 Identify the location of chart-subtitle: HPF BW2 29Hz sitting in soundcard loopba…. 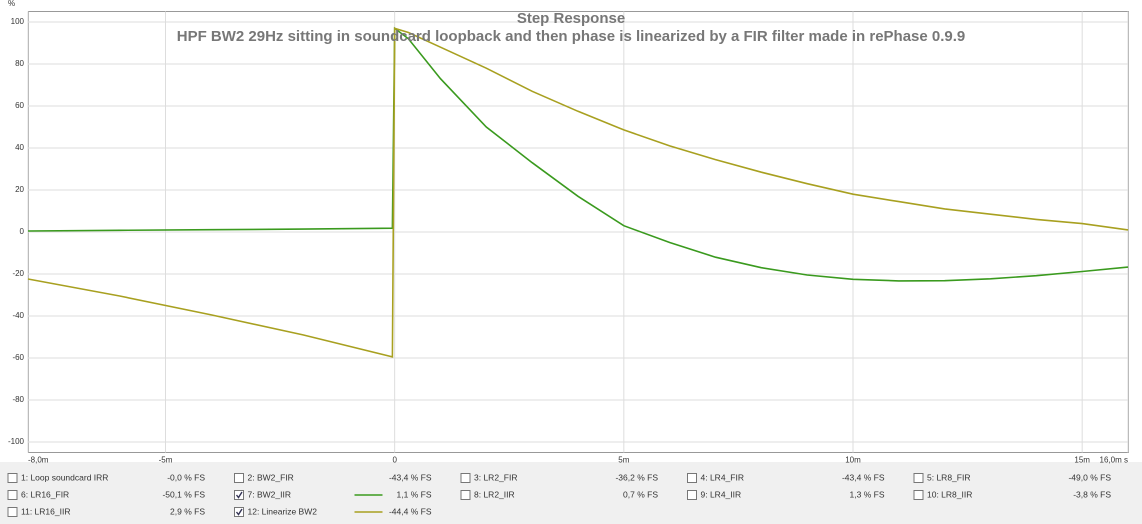
(571, 36).